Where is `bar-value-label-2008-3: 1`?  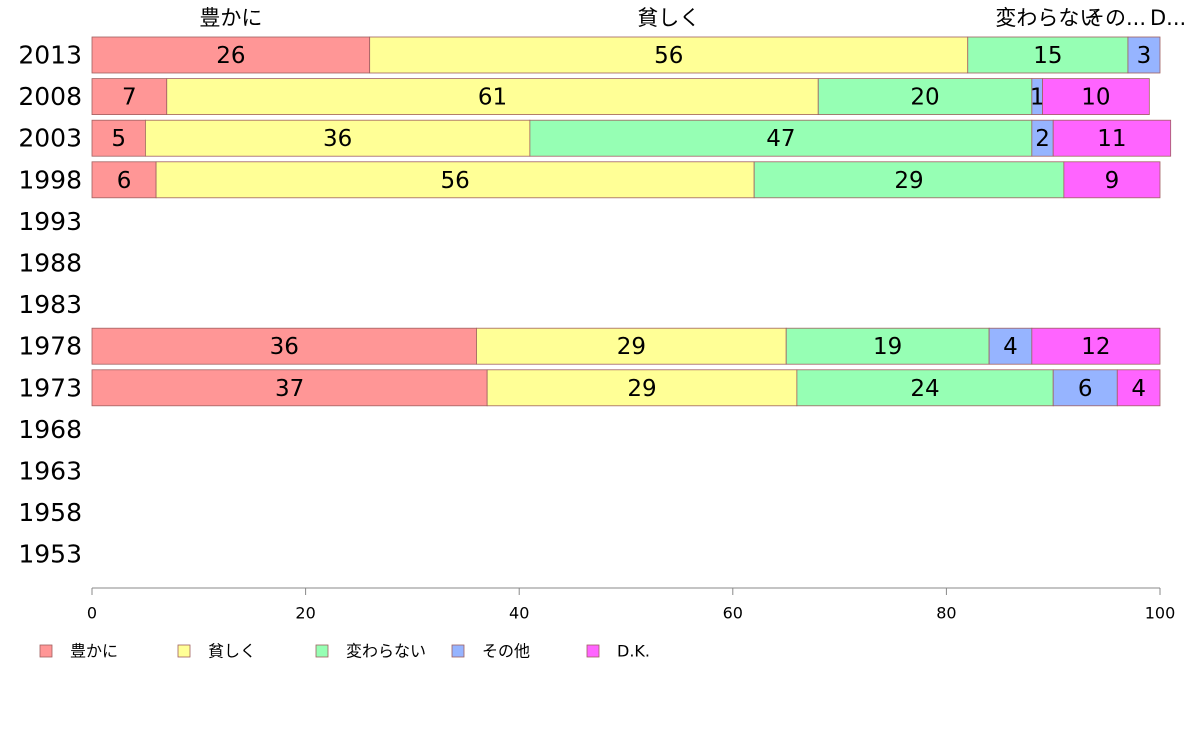 bar-value-label-2008-3: 1 is located at coordinates (1037, 98).